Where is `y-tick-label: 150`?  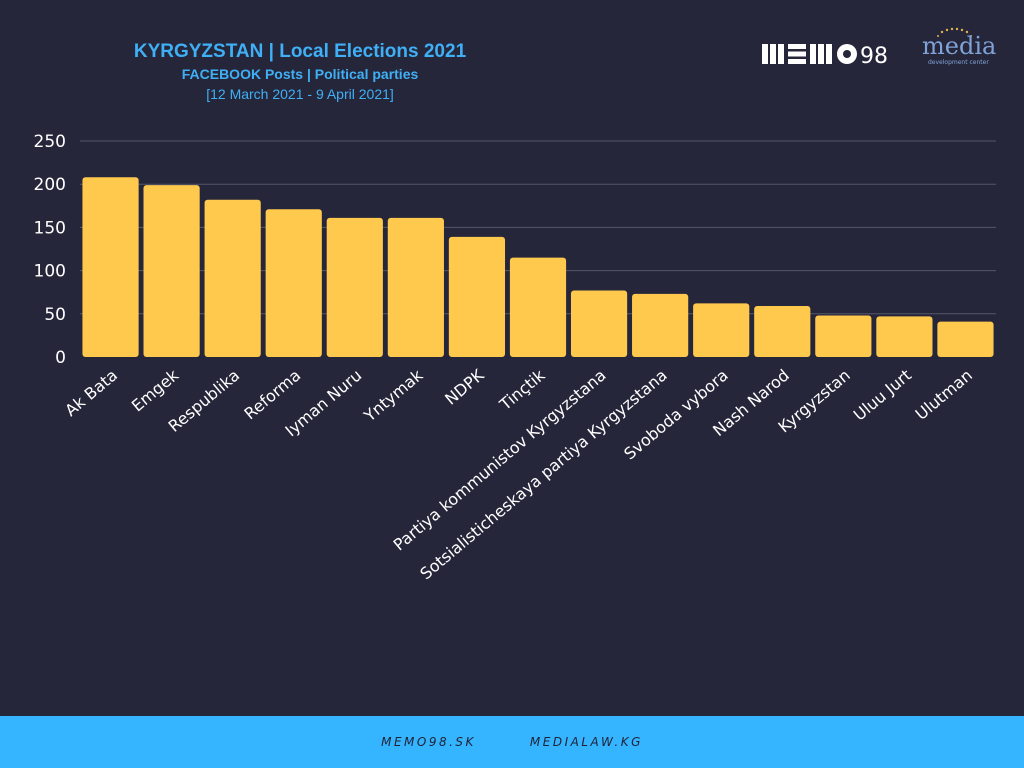
y-tick-label: 150 is located at coordinates (50, 228).